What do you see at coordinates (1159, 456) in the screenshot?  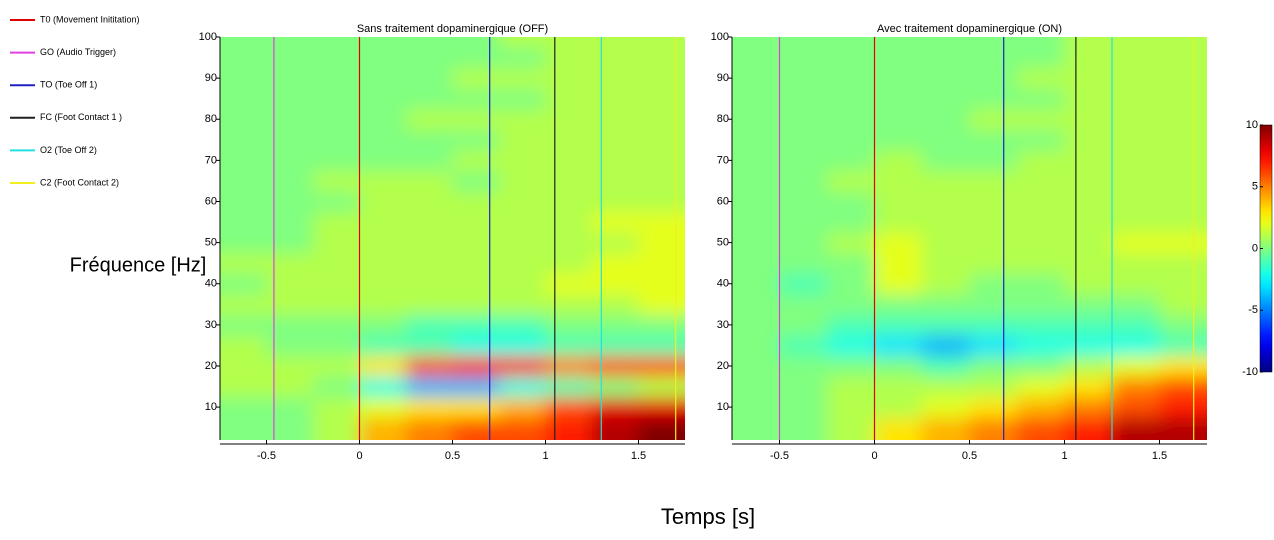 I see `x-tick-label: 1.5` at bounding box center [1159, 456].